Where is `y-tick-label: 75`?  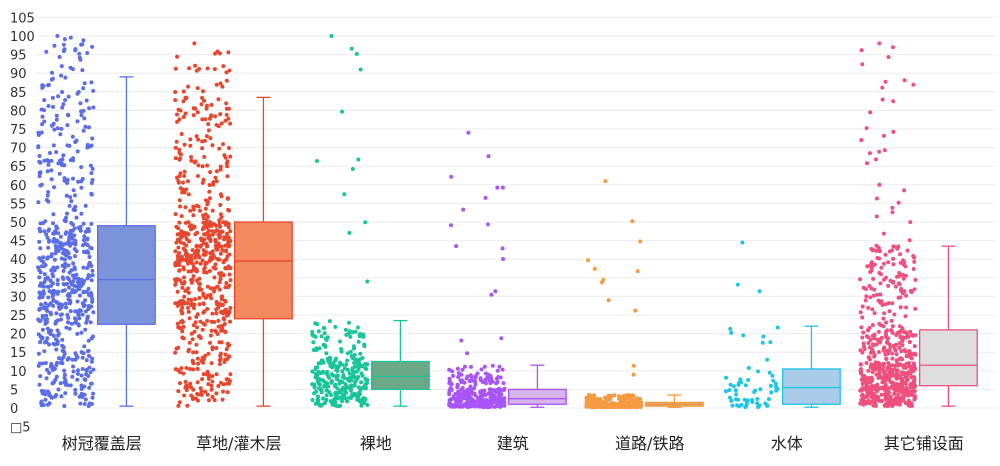 y-tick-label: 75 is located at coordinates (18, 130).